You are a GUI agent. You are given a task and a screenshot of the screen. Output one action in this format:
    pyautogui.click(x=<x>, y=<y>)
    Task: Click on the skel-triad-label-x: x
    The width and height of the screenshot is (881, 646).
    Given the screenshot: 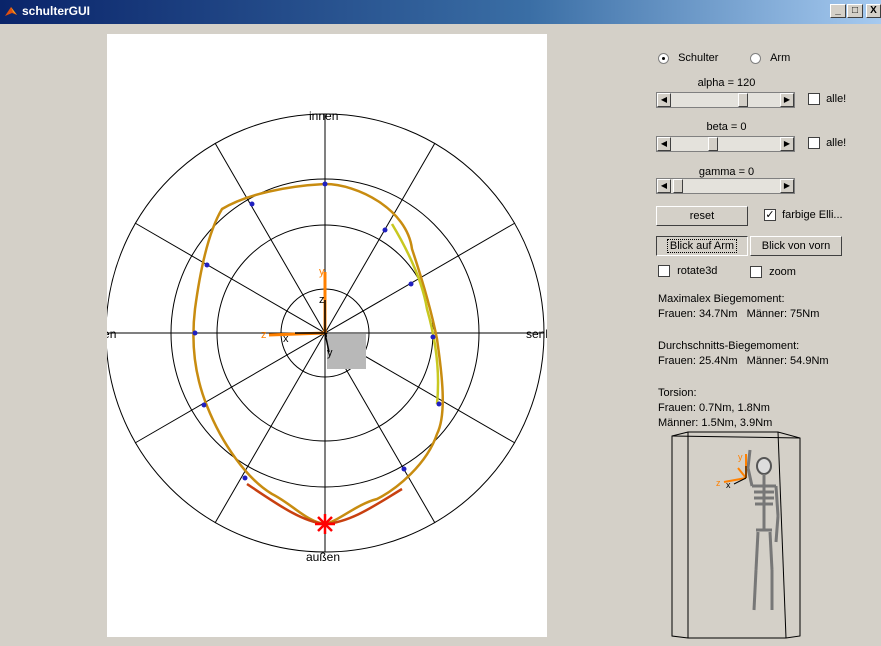 What is the action you would take?
    pyautogui.click(x=728, y=485)
    